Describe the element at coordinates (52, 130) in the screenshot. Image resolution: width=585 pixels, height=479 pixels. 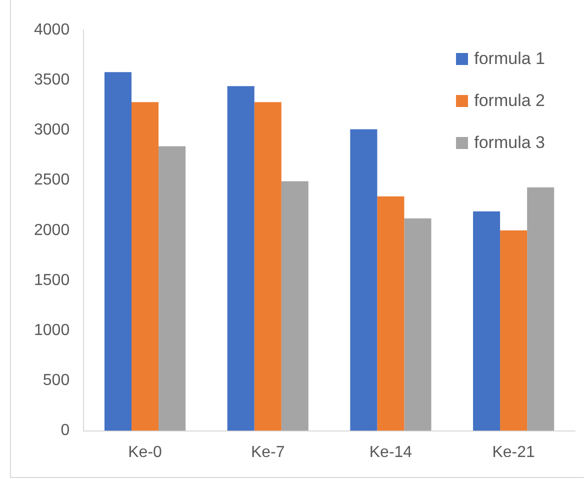
I see `y-tick-label: 3000` at that location.